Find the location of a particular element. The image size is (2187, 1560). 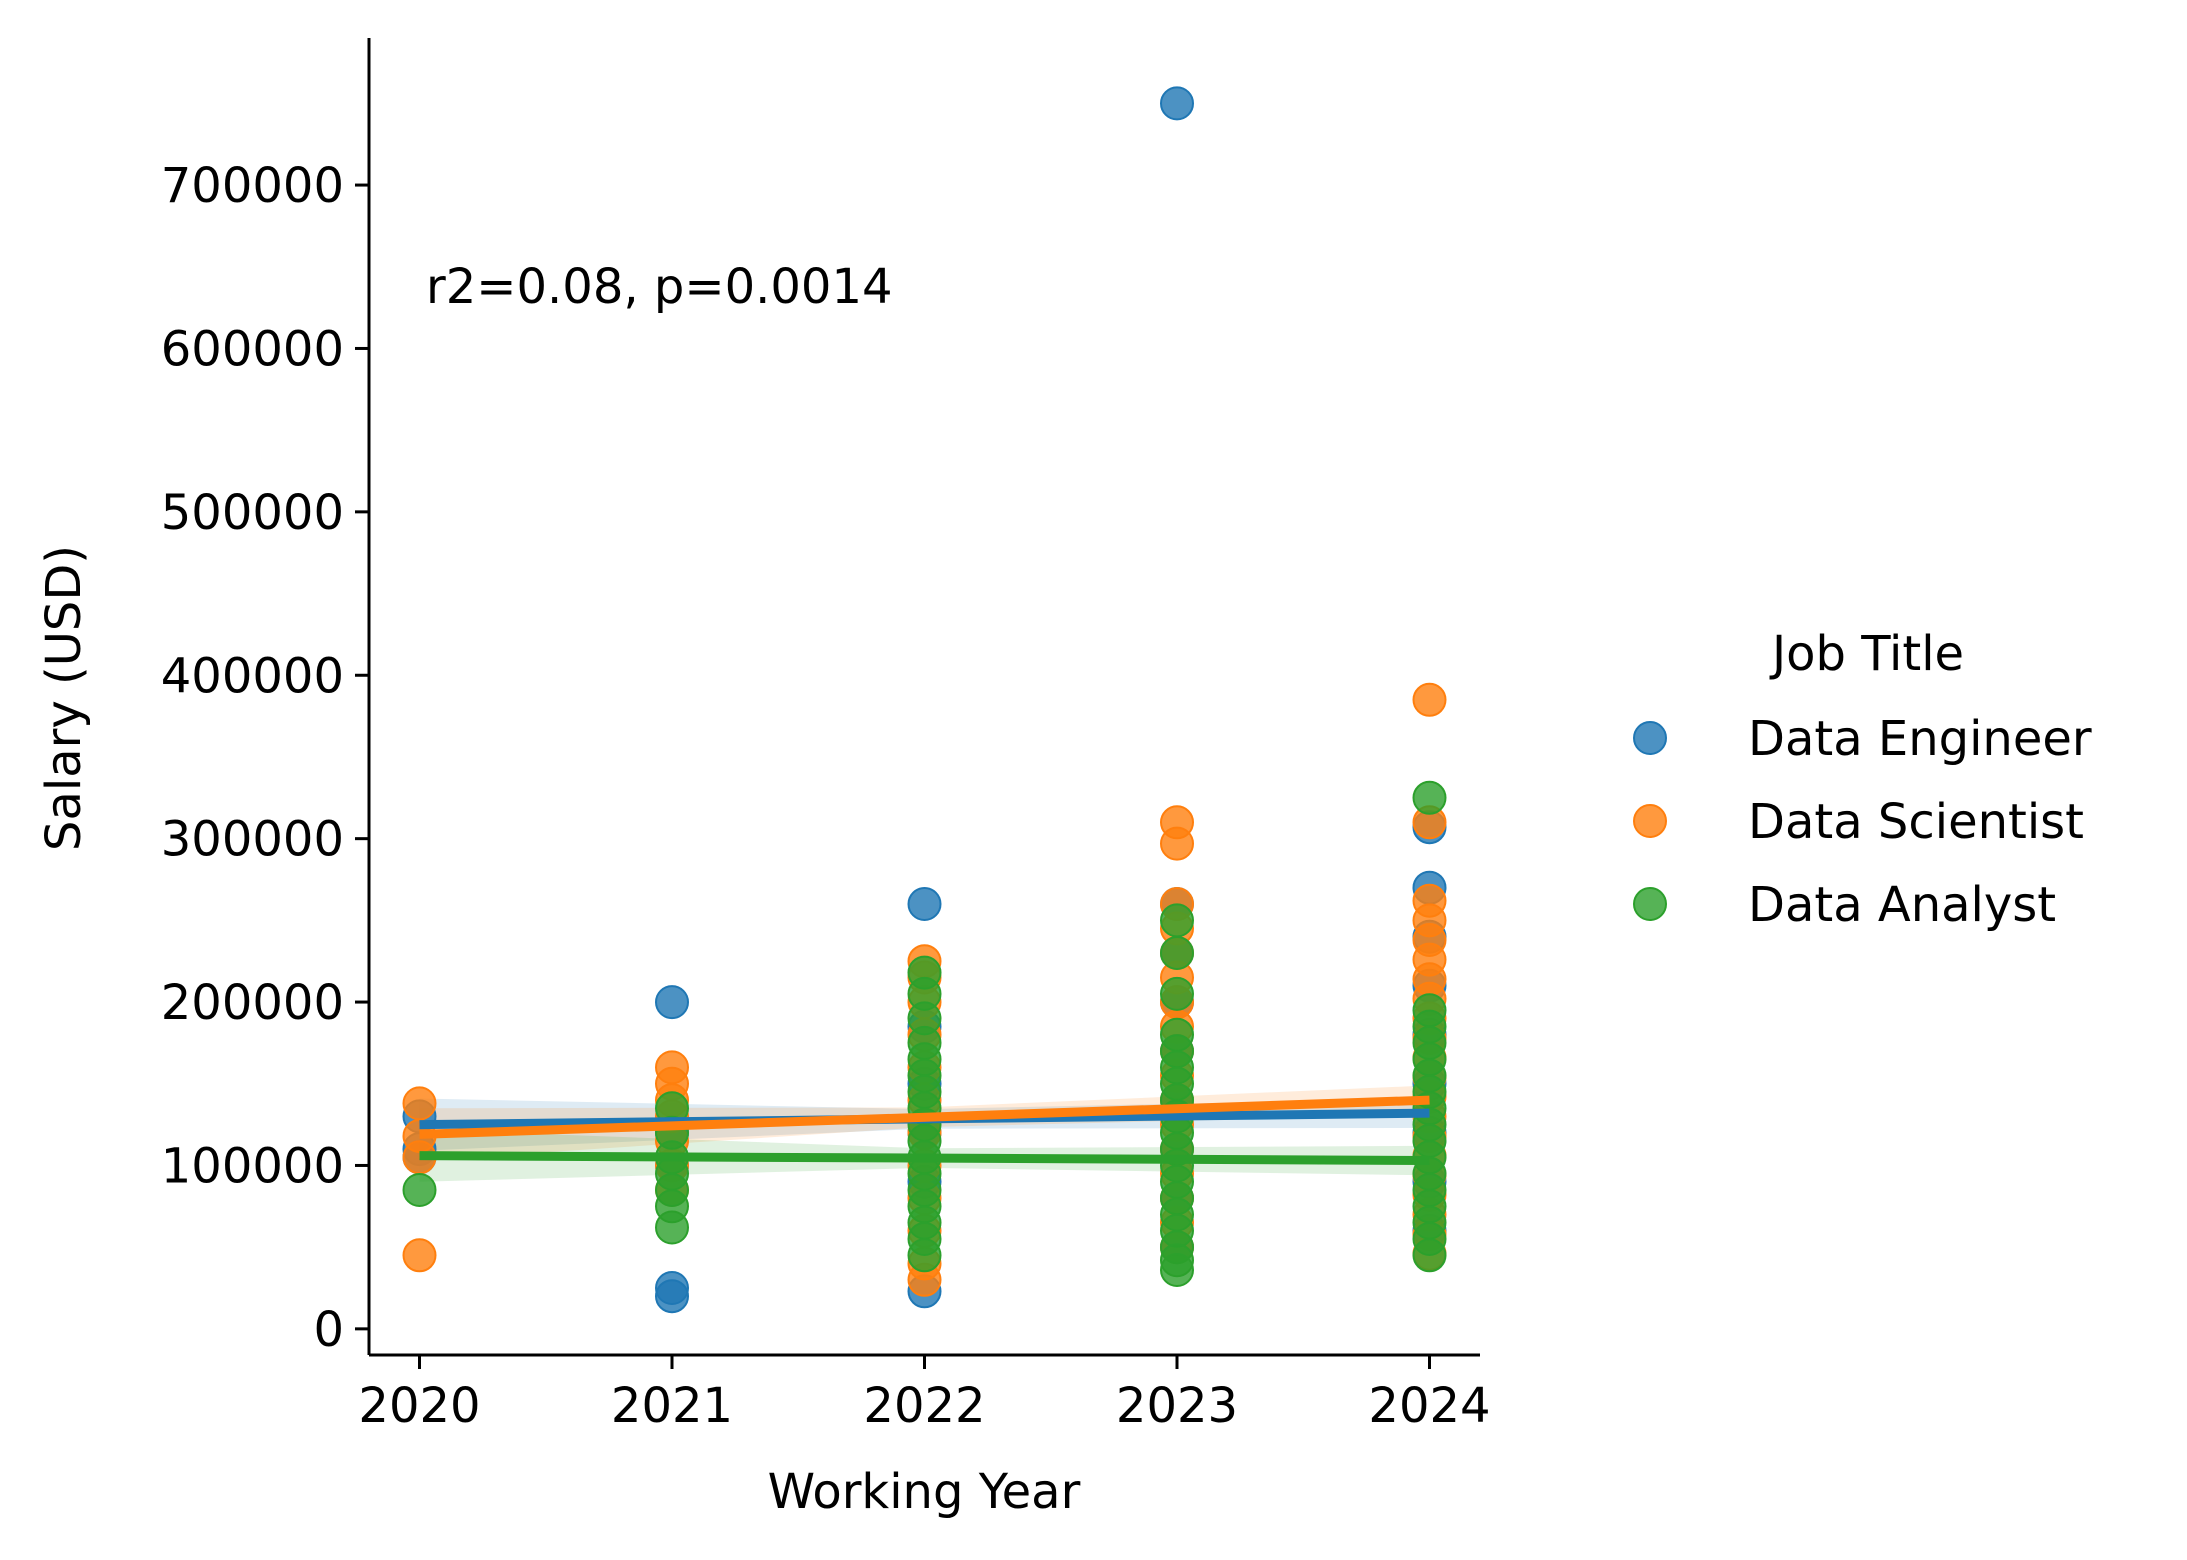

legend-title: Job Title is located at coordinates (1866, 654).